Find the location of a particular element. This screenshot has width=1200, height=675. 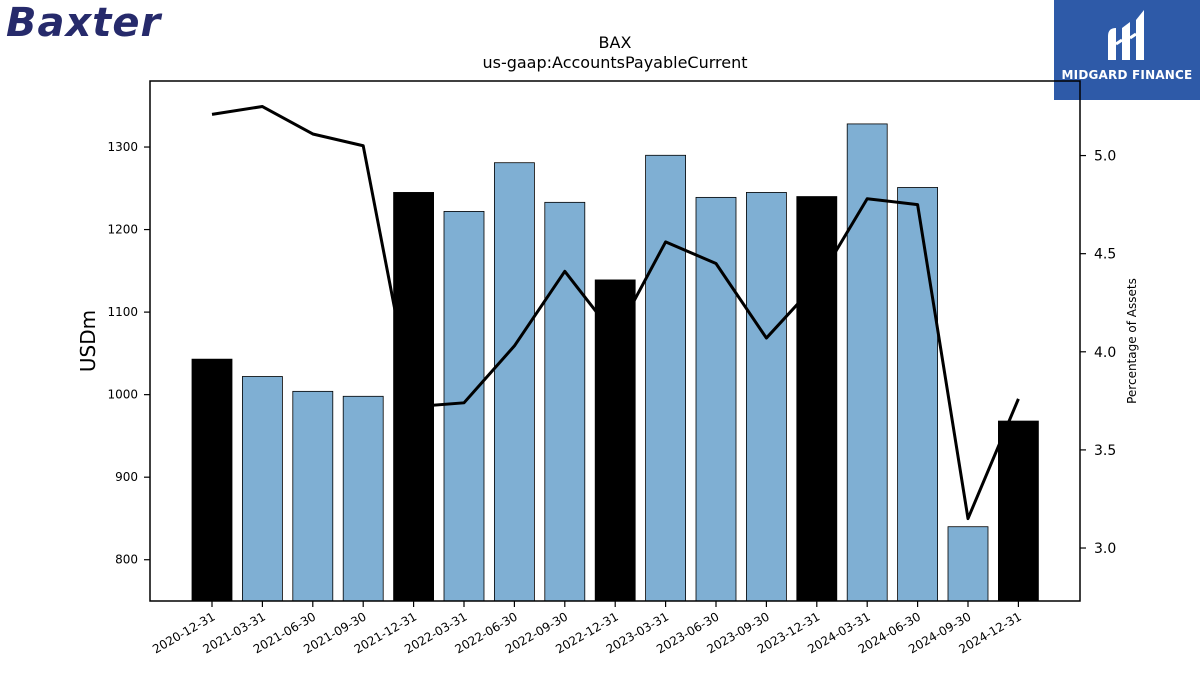

y2-axis-label: Percentage of Assets is located at coordinates (1132, 341).